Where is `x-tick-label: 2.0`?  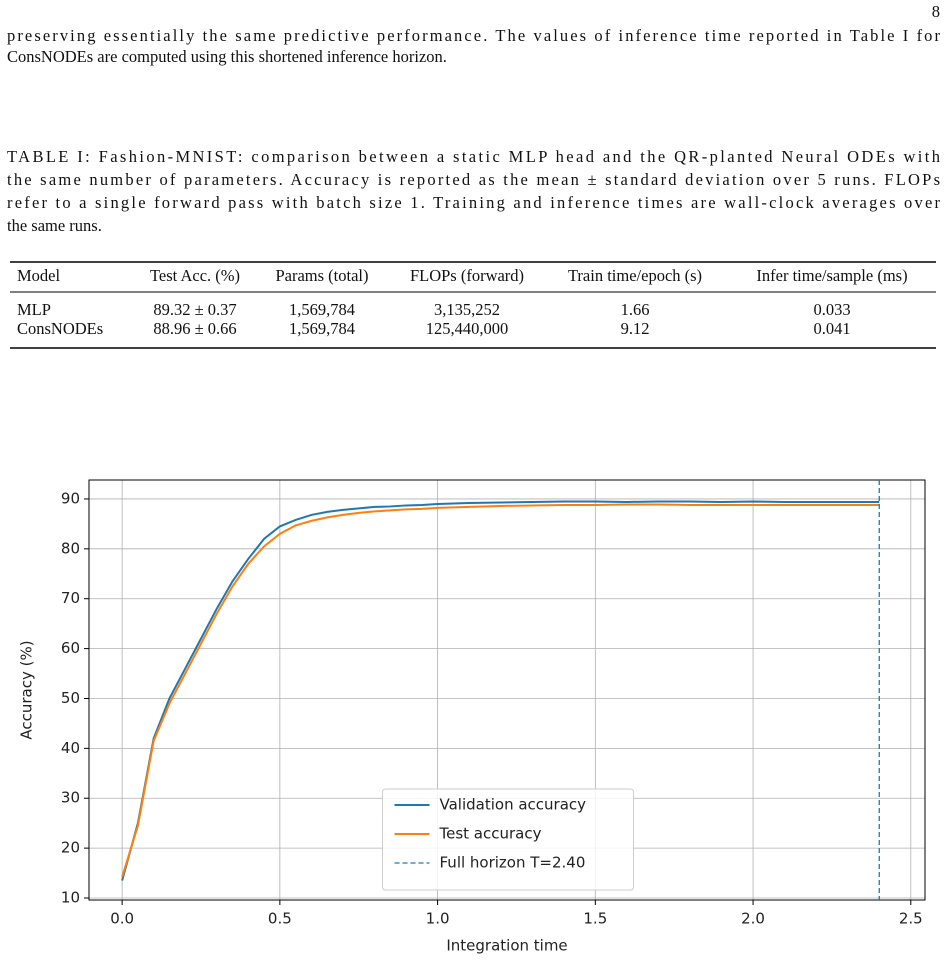
x-tick-label: 2.0 is located at coordinates (753, 919).